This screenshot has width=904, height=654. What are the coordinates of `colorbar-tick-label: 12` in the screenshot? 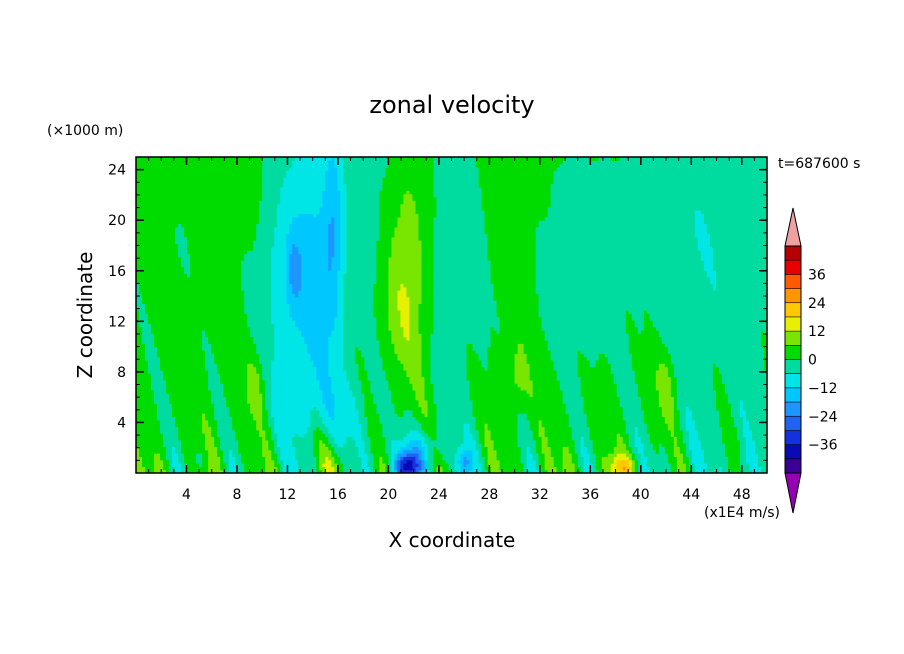 It's located at (817, 332).